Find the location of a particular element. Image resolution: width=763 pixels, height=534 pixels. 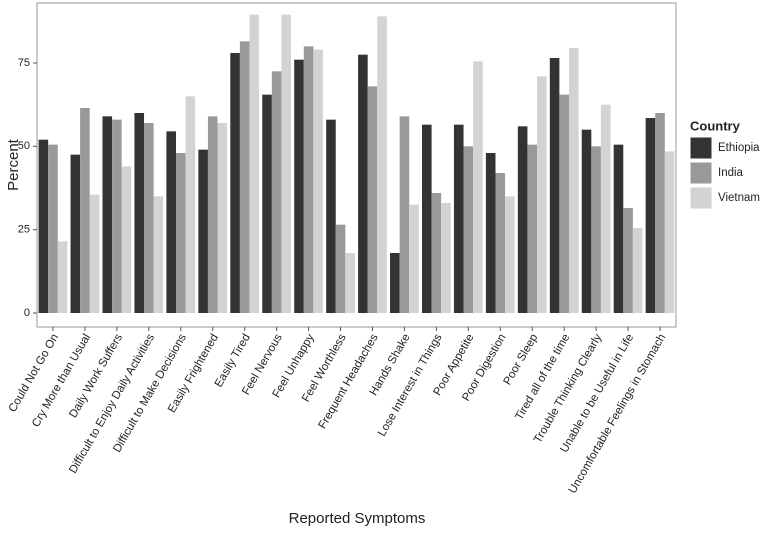

y-tick-label: 0 is located at coordinates (27, 313).